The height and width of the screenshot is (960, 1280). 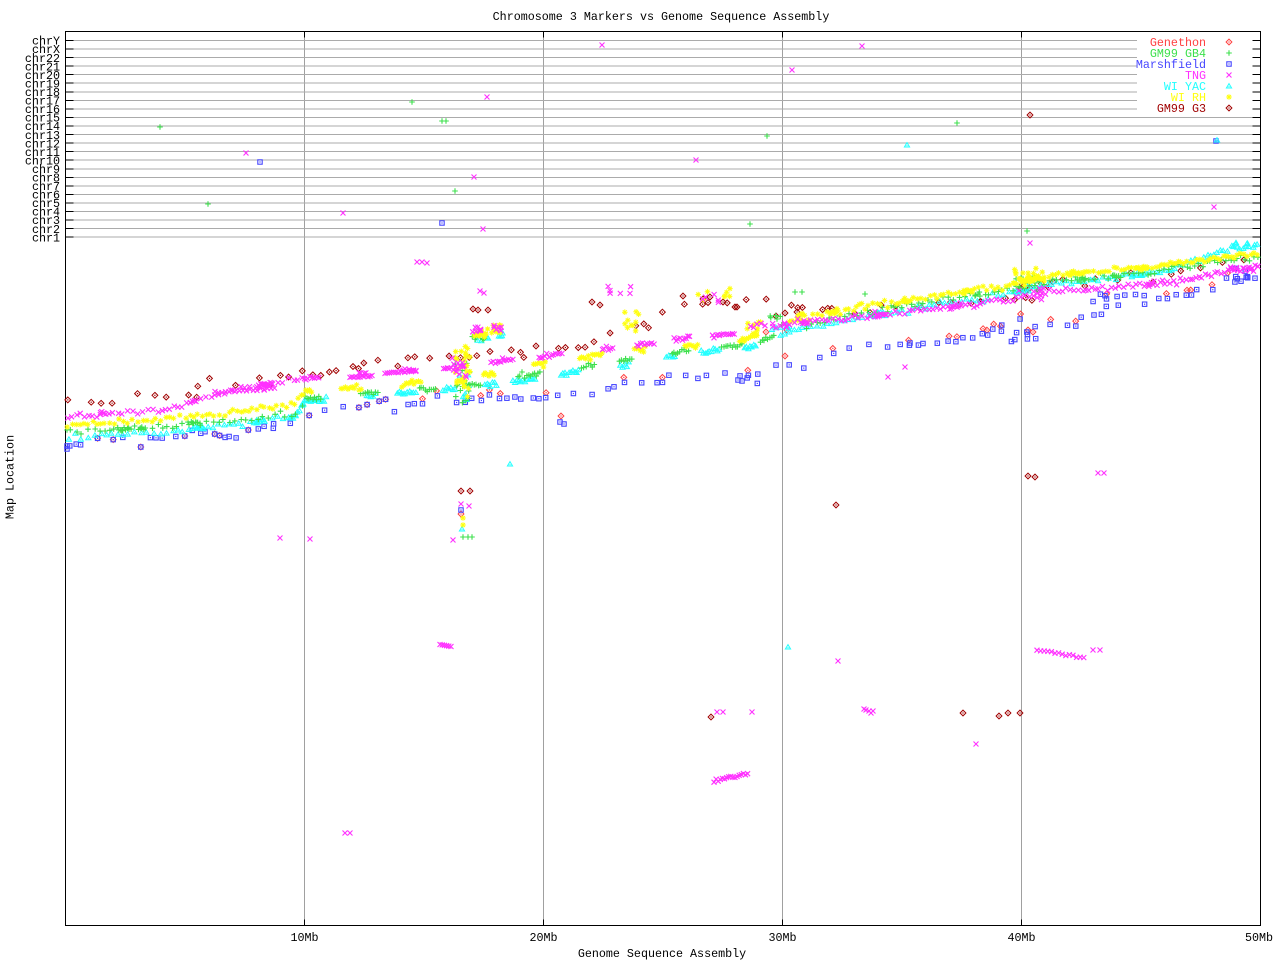 What do you see at coordinates (42, 76) in the screenshot?
I see `svg-text: chr20` at bounding box center [42, 76].